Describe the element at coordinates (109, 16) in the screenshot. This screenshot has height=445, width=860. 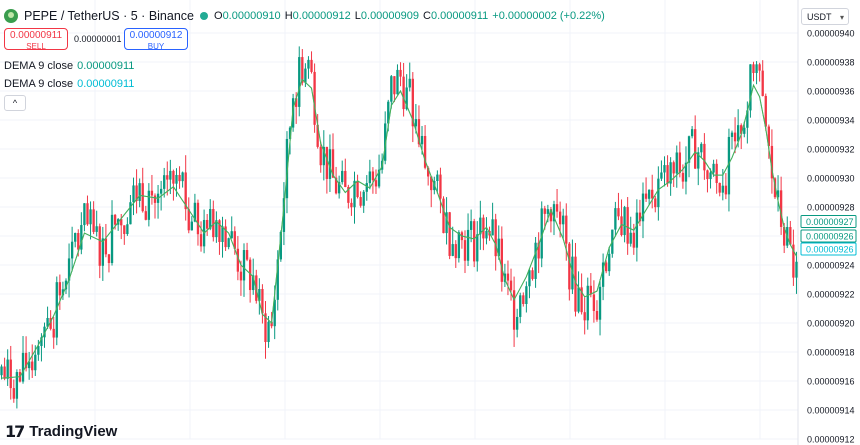
I see `symbol-title: PEPE / TetherUS · 5 · Binance` at that location.